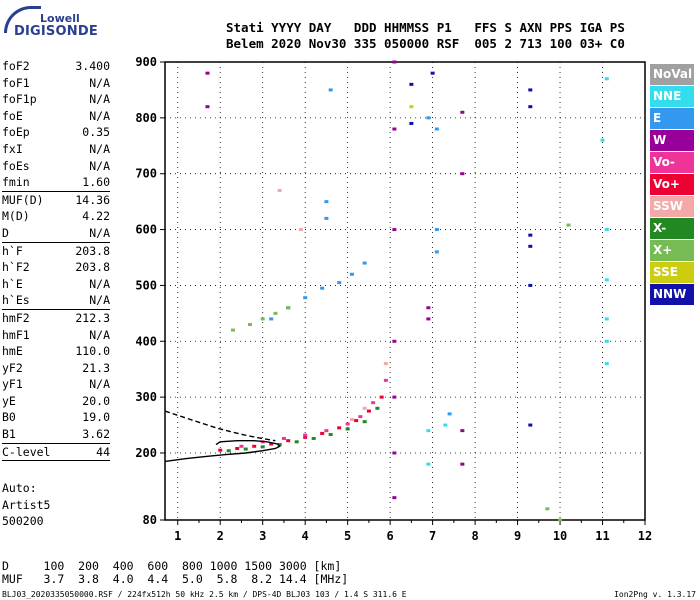 This screenshot has height=600, width=700. I want to click on param-row-hes: h`Es N/A, so click(56, 301).